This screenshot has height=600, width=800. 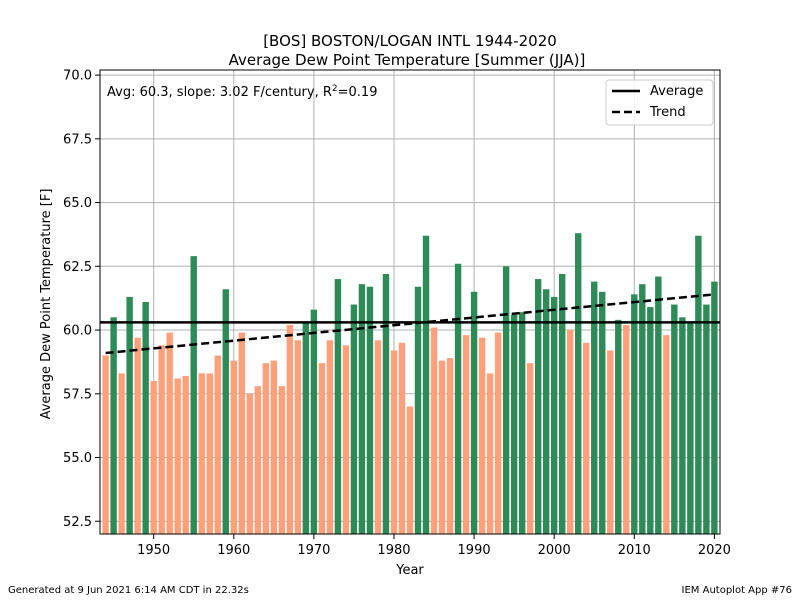 What do you see at coordinates (474, 550) in the screenshot?
I see `x-tick-label: 1990` at bounding box center [474, 550].